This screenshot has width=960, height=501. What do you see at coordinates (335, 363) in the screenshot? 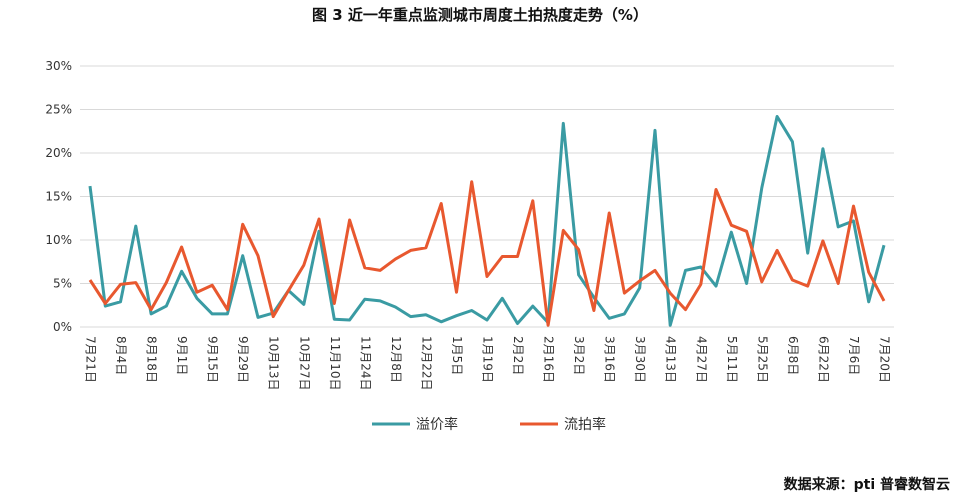
I see `x-tick-label: 11月10日` at bounding box center [335, 363].